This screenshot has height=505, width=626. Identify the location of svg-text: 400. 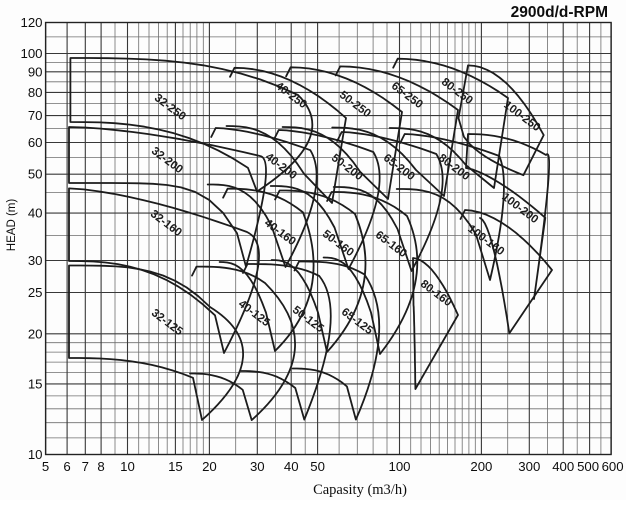
(563, 466).